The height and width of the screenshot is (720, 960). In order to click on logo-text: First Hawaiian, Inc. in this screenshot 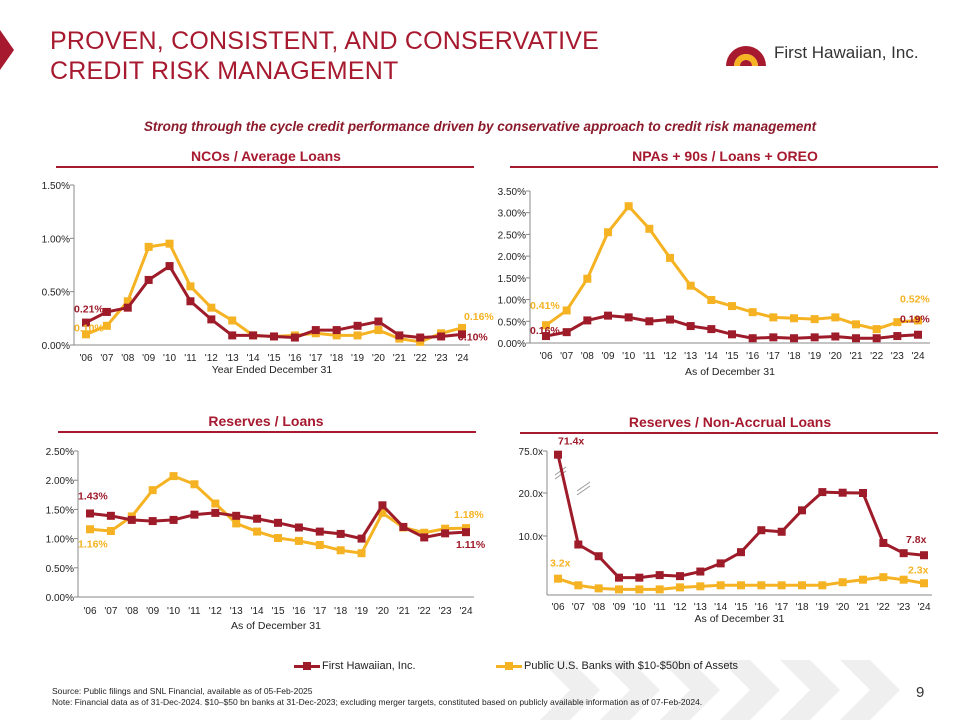, I will do `click(846, 52)`.